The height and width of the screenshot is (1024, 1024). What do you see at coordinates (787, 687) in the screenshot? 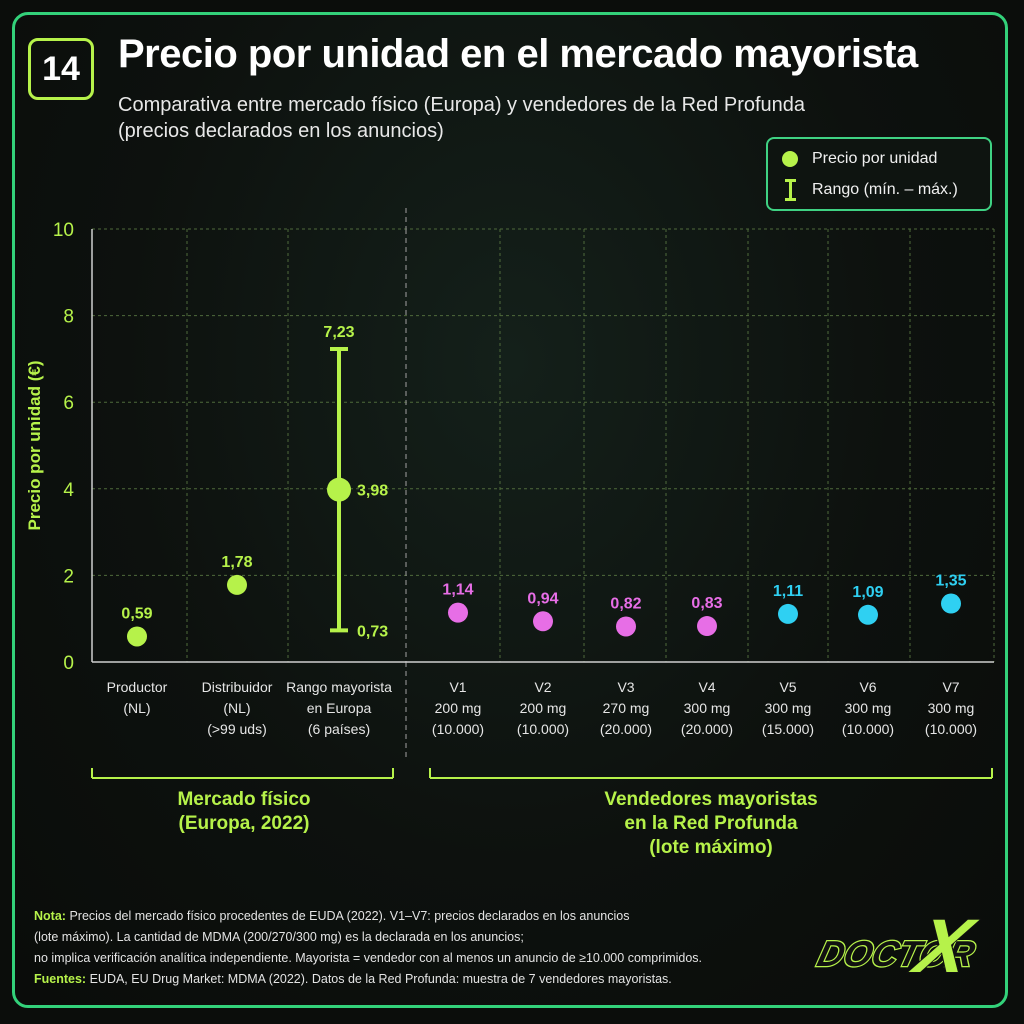
I see `category-label: V5` at bounding box center [787, 687].